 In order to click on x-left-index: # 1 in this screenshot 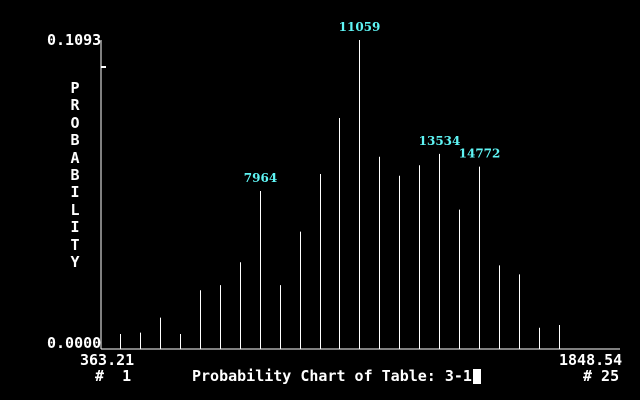, I will do `click(113, 376)`.